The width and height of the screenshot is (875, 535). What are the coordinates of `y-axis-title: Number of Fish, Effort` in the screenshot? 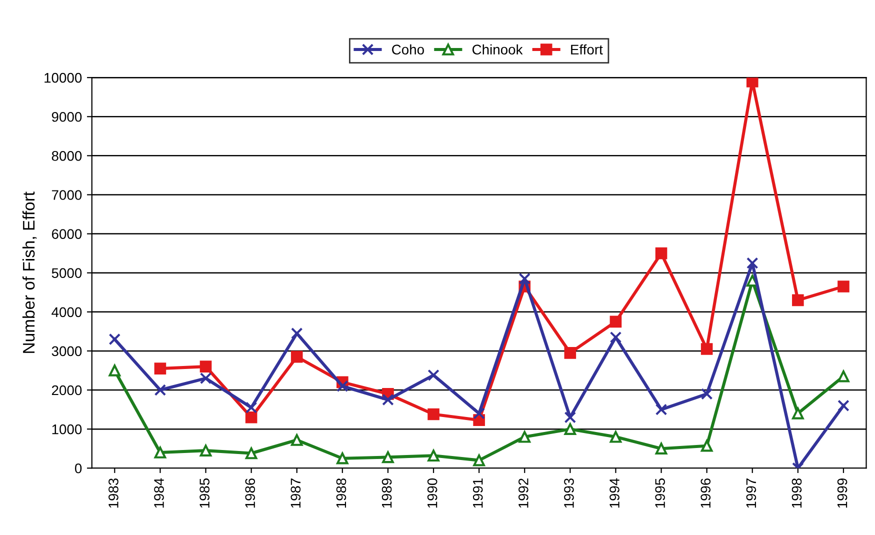 It's located at (29, 272).